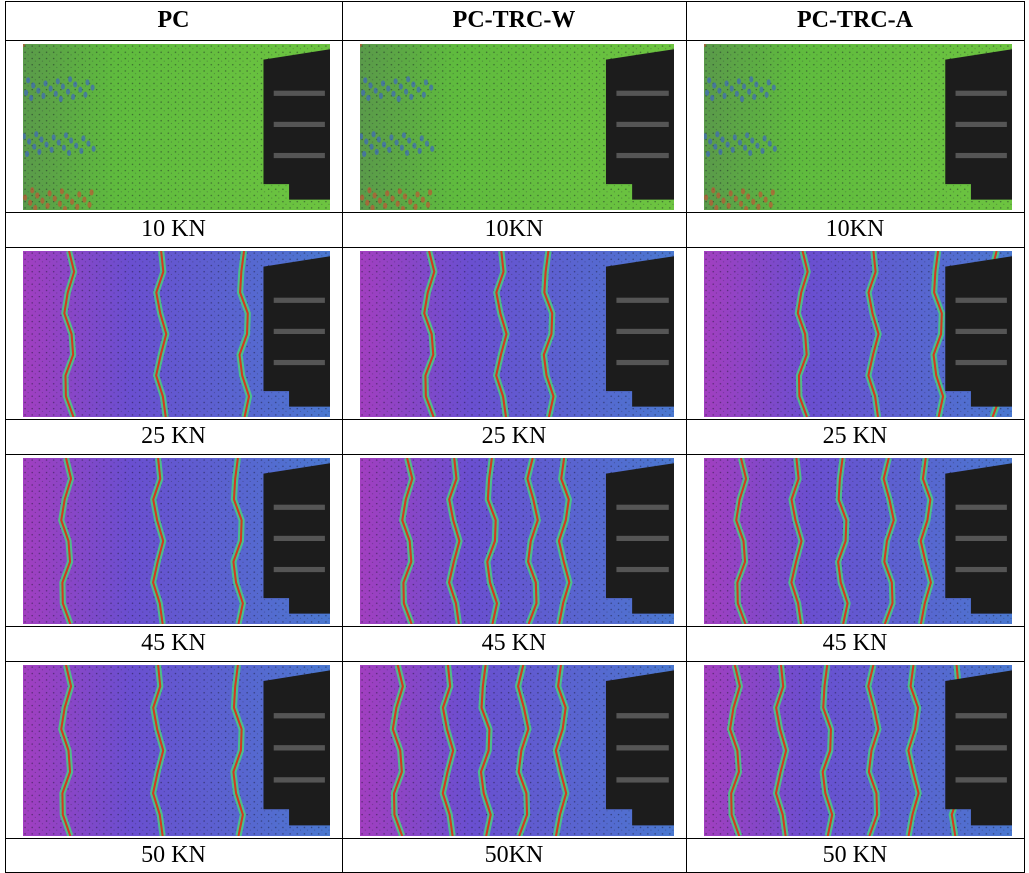 The width and height of the screenshot is (1029, 873). I want to click on load-label: 10 KN, so click(173, 229).